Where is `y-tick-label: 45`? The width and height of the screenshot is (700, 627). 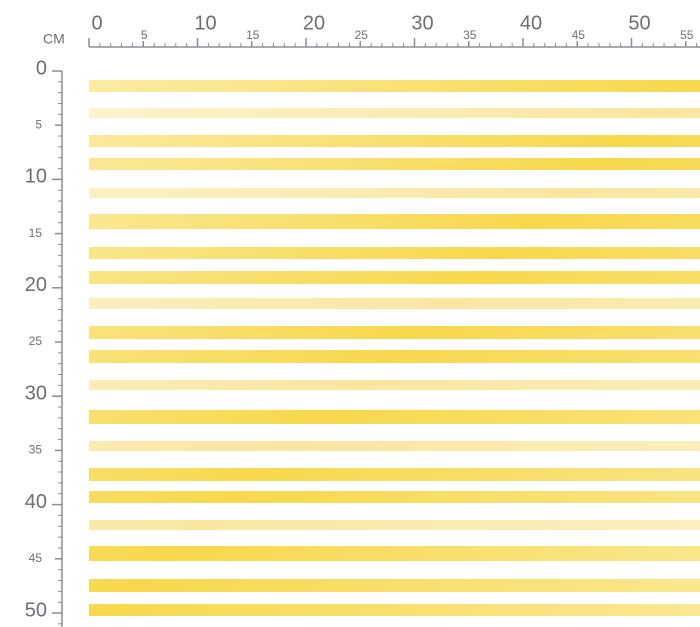
y-tick-label: 45 is located at coordinates (36, 558).